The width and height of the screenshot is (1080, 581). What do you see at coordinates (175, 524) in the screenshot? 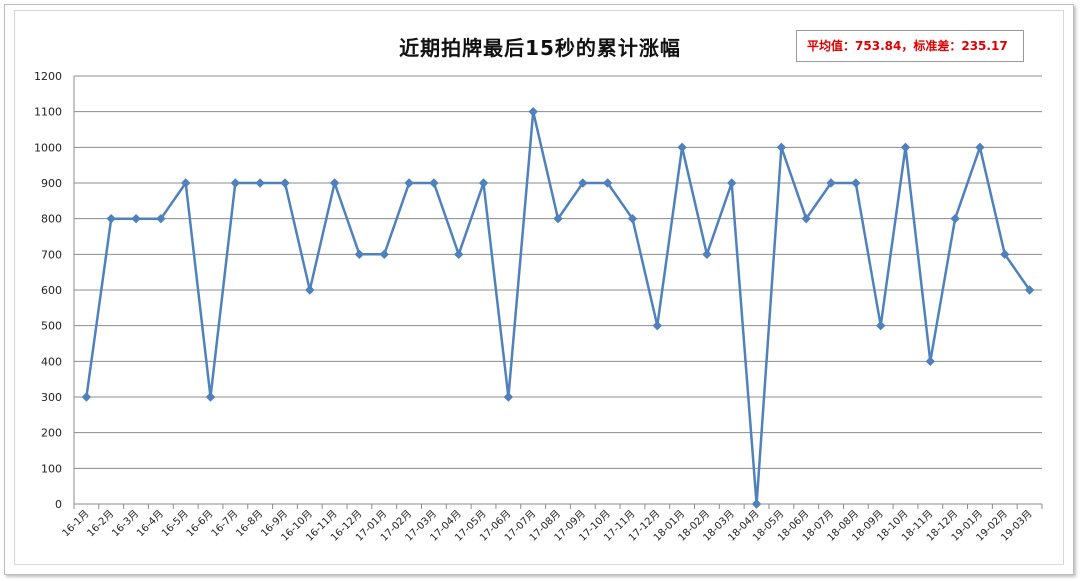
I see `x-tick-label: 16-5月` at bounding box center [175, 524].